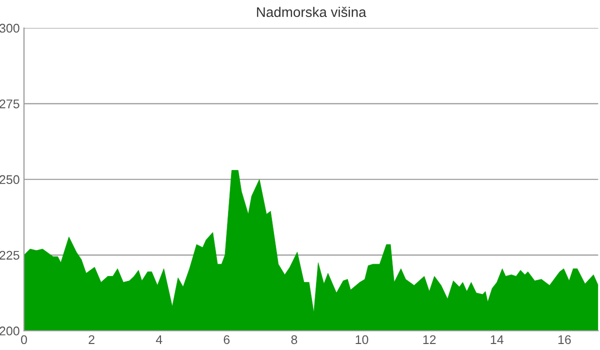  What do you see at coordinates (10, 255) in the screenshot?
I see `y-tick-label: 225` at bounding box center [10, 255].